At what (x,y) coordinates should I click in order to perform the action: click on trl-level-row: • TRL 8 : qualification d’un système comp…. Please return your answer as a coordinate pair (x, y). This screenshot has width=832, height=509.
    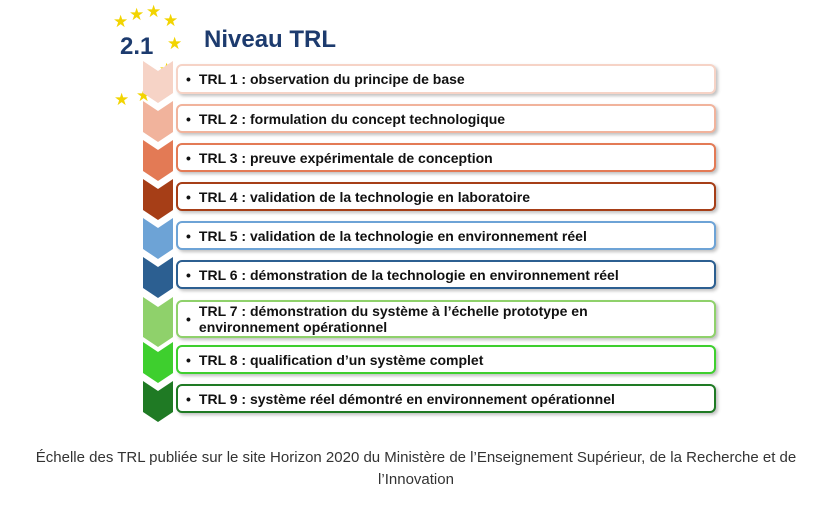
    Looking at the image, I should click on (446, 359).